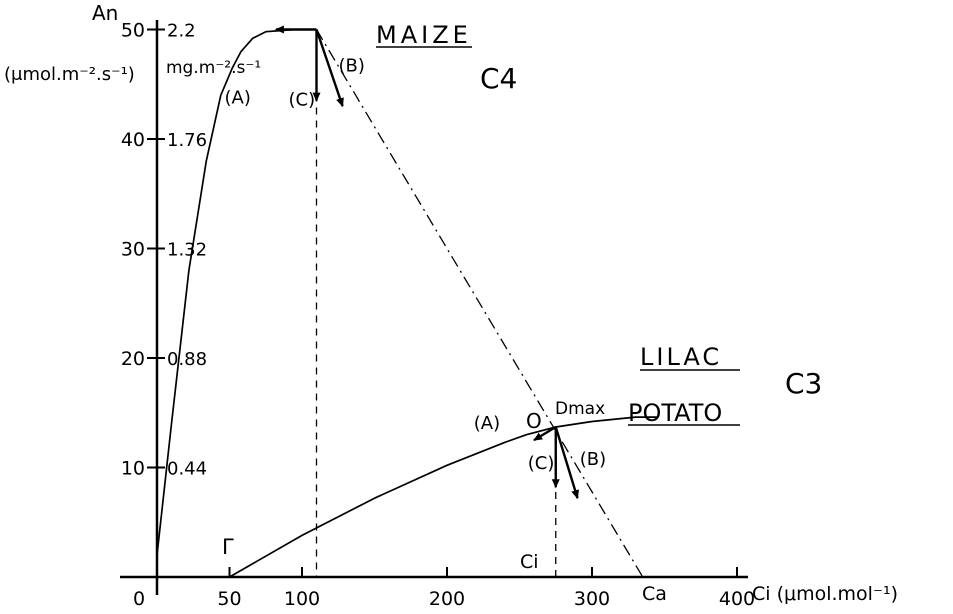 Image resolution: width=953 pixels, height=614 pixels. I want to click on x-ticks: 0 50 100 200 300 400, so click(444, 588).